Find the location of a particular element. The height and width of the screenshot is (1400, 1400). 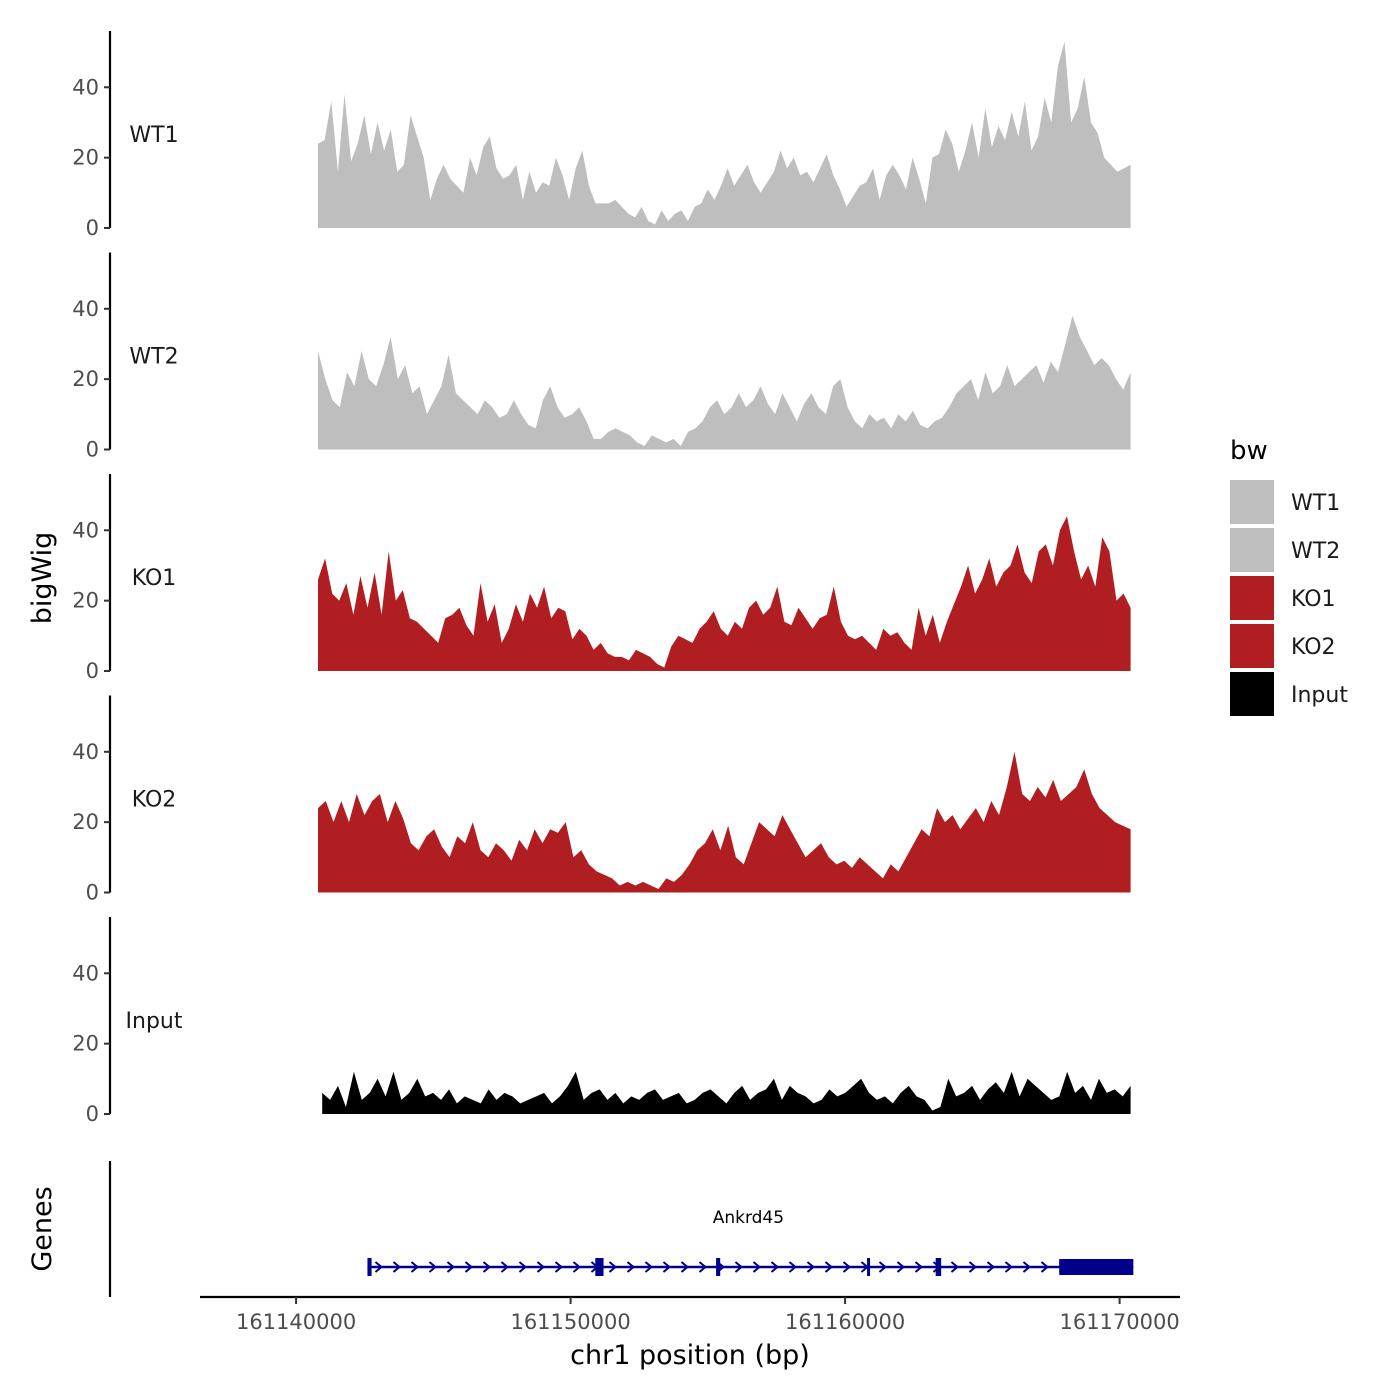

track-label: KO2 is located at coordinates (154, 800).